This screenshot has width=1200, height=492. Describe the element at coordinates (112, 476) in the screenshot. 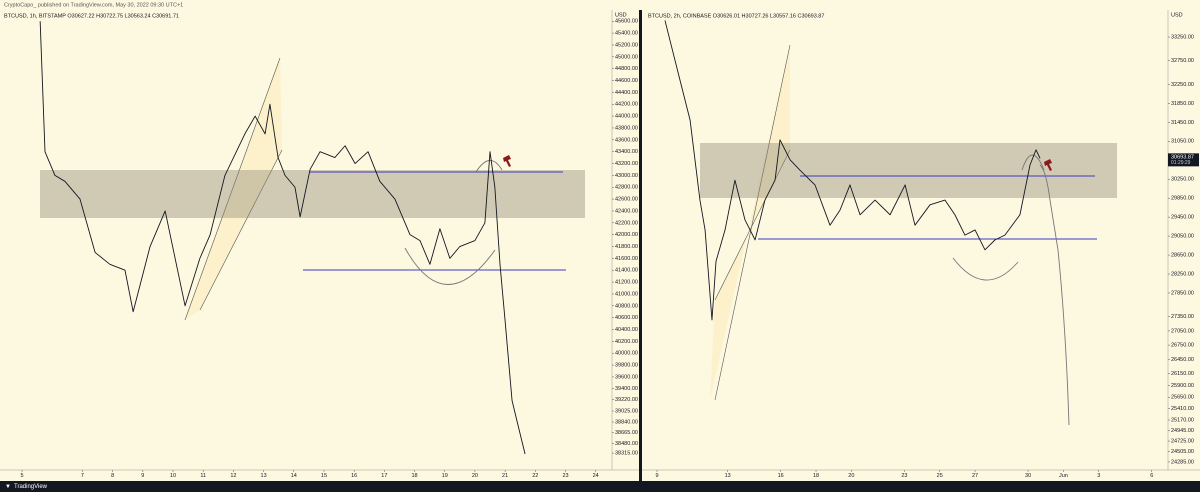

I see `x-tick-label: 8` at that location.